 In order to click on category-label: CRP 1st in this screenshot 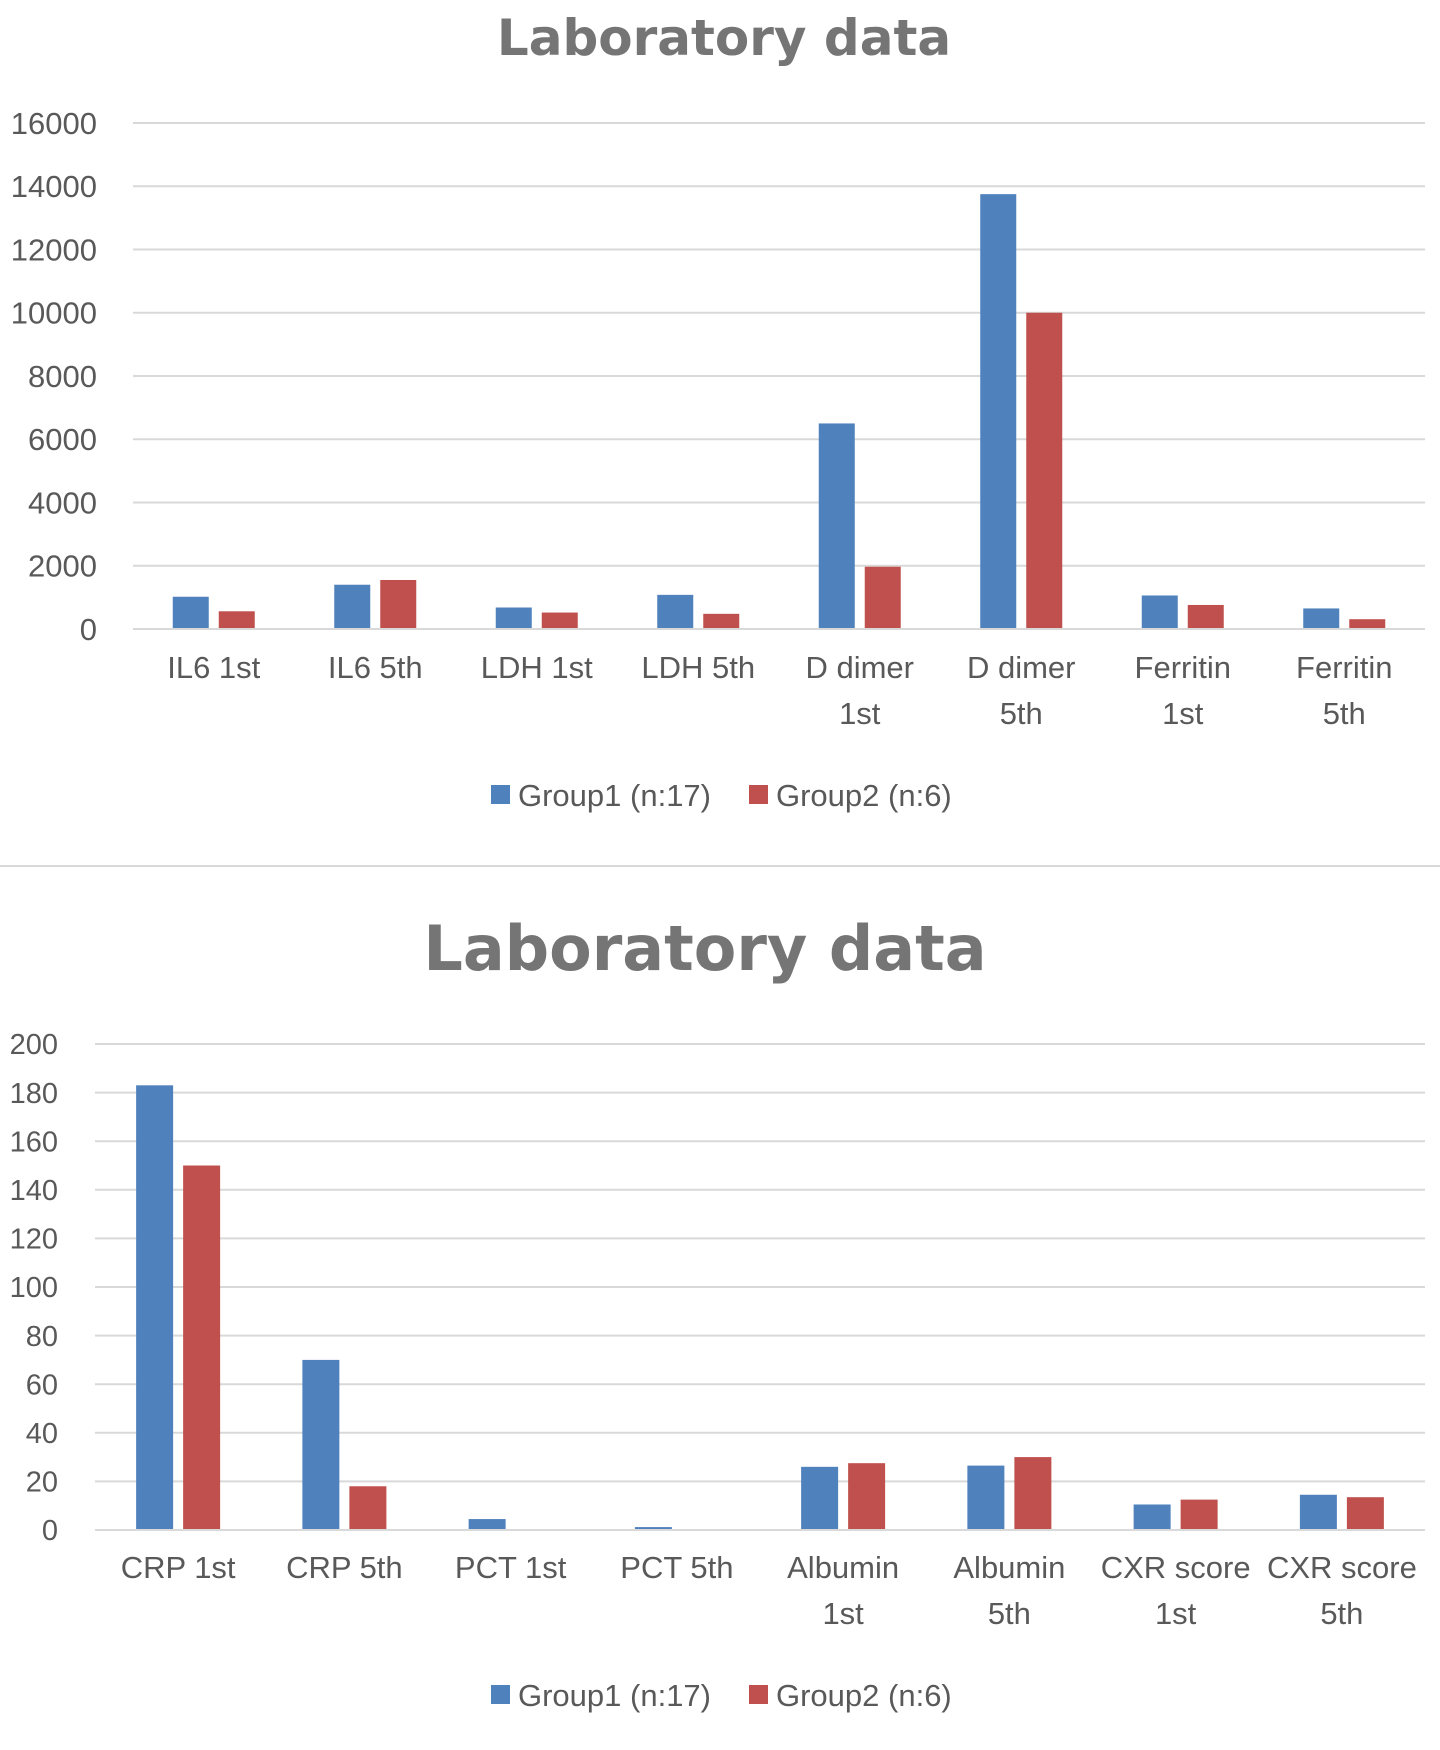, I will do `click(178, 1567)`.